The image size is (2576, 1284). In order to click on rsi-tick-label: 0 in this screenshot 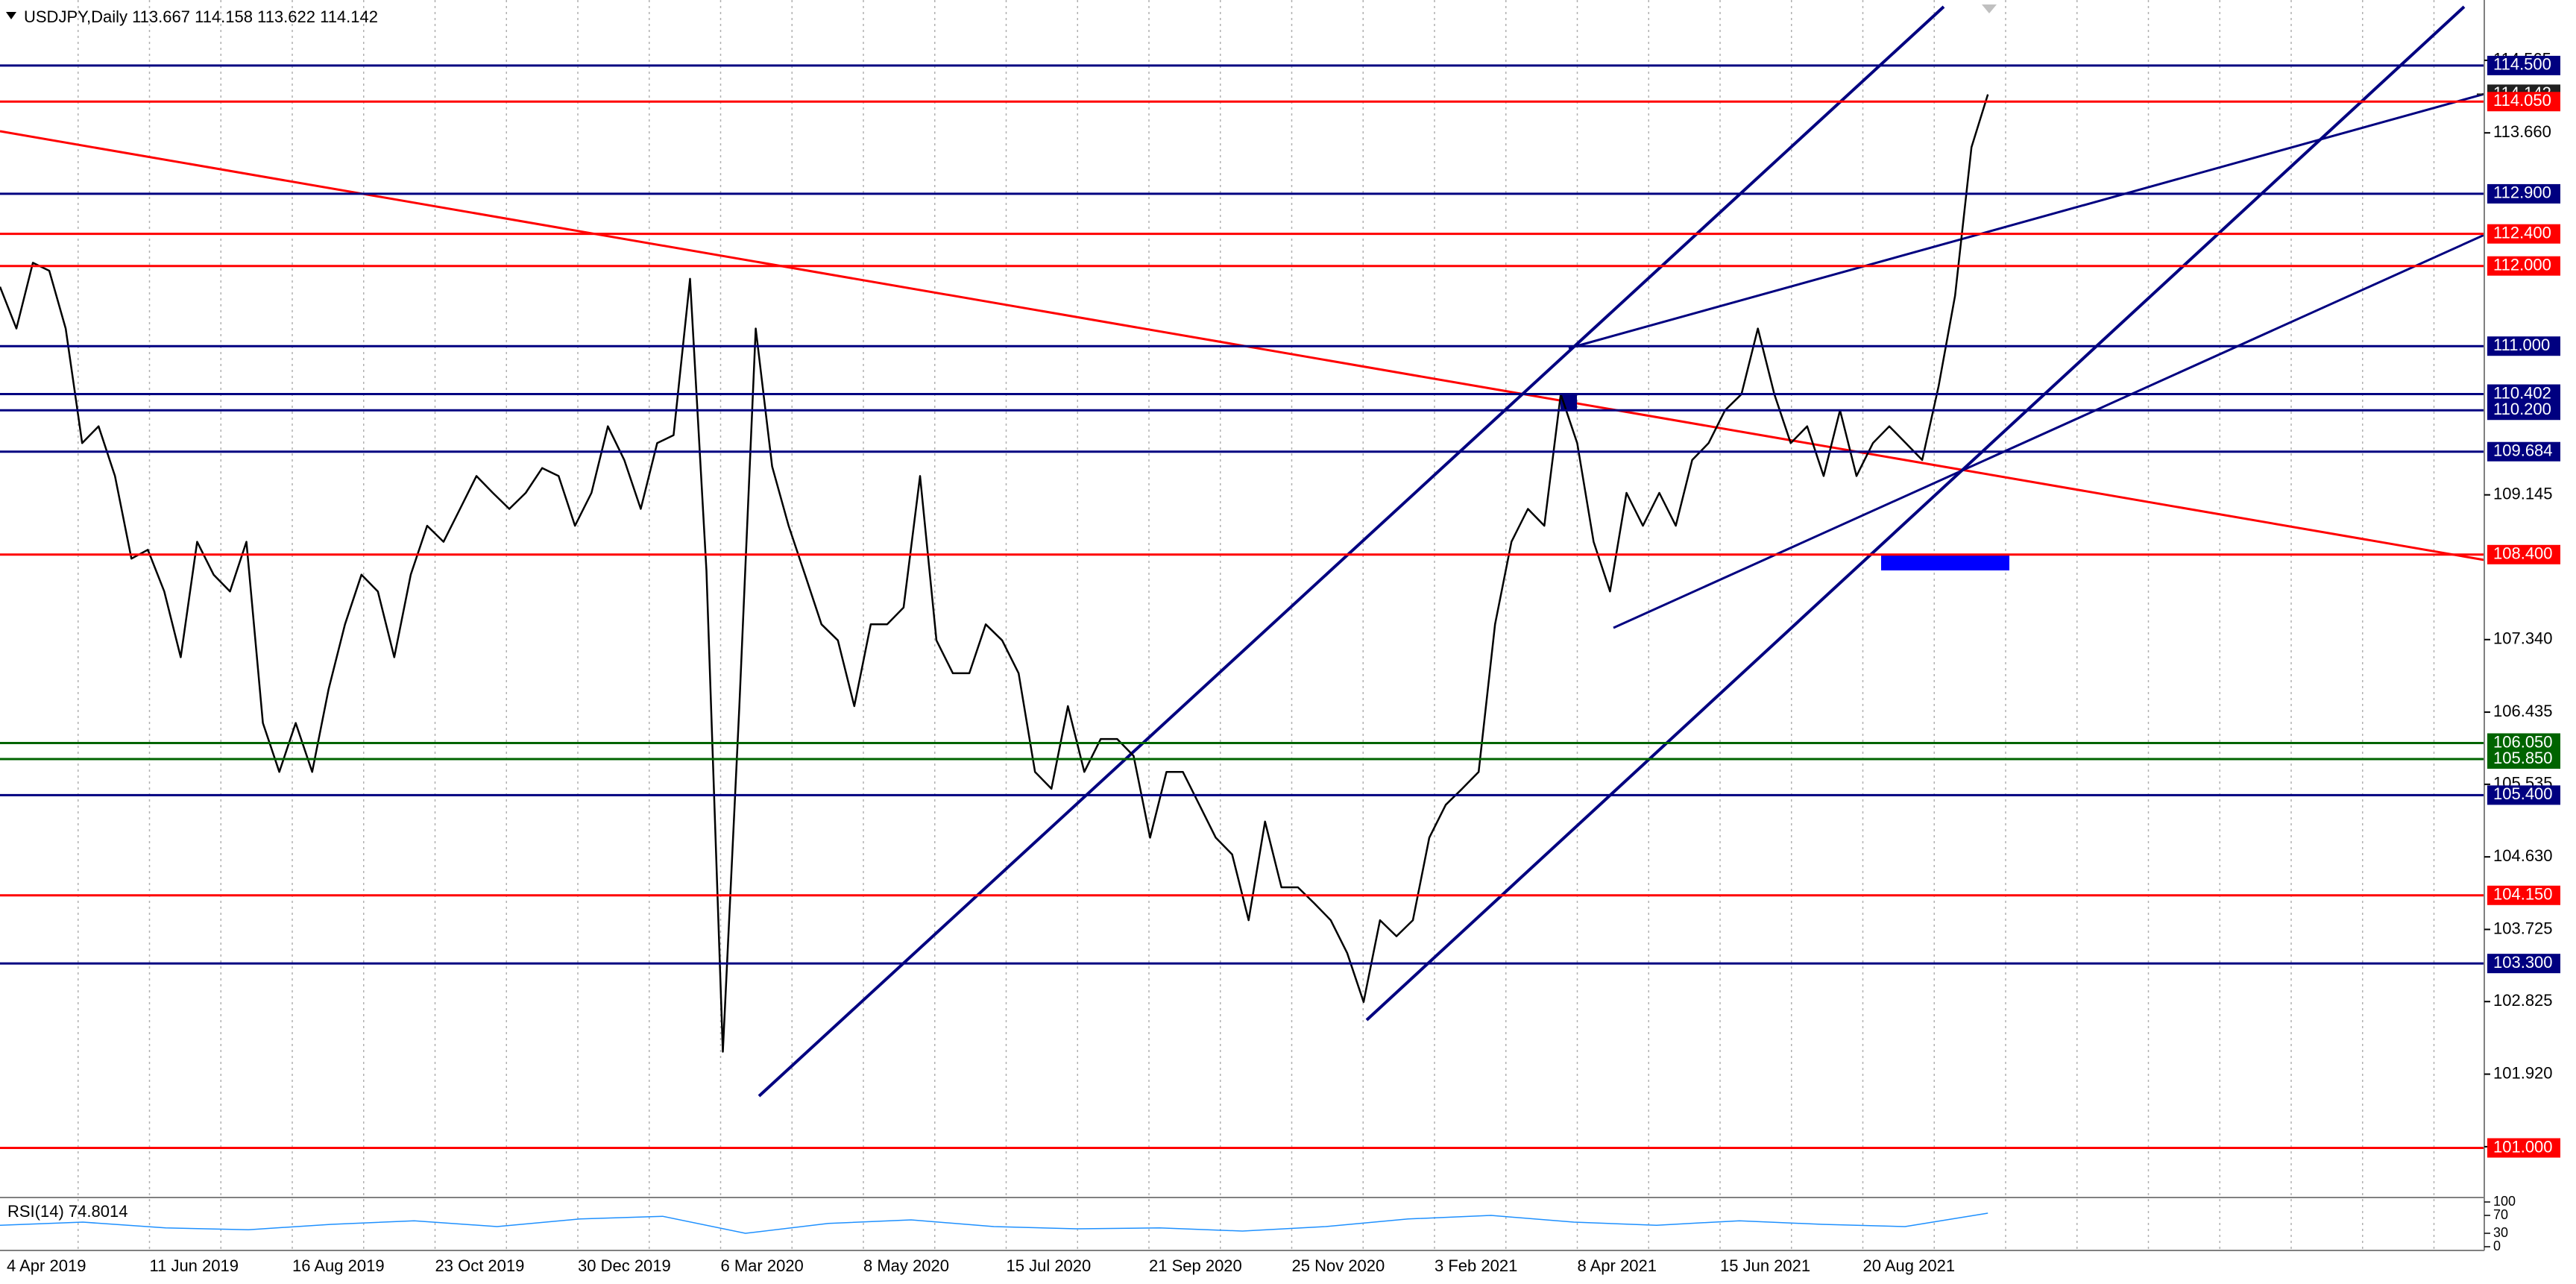, I will do `click(2497, 1246)`.